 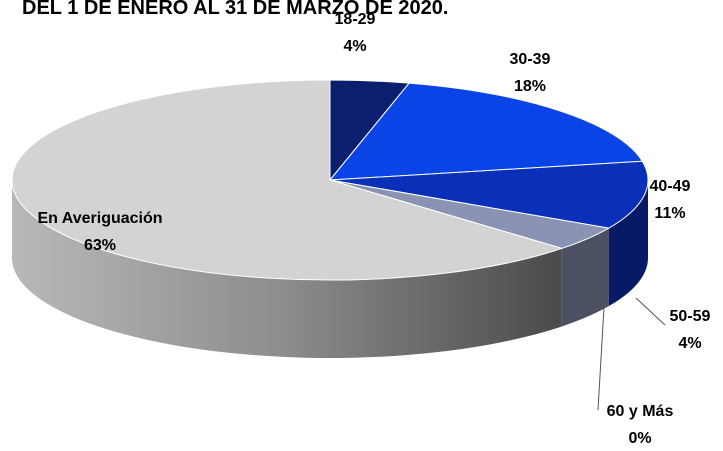 What do you see at coordinates (669, 213) in the screenshot?
I see `value-label: 11%` at bounding box center [669, 213].